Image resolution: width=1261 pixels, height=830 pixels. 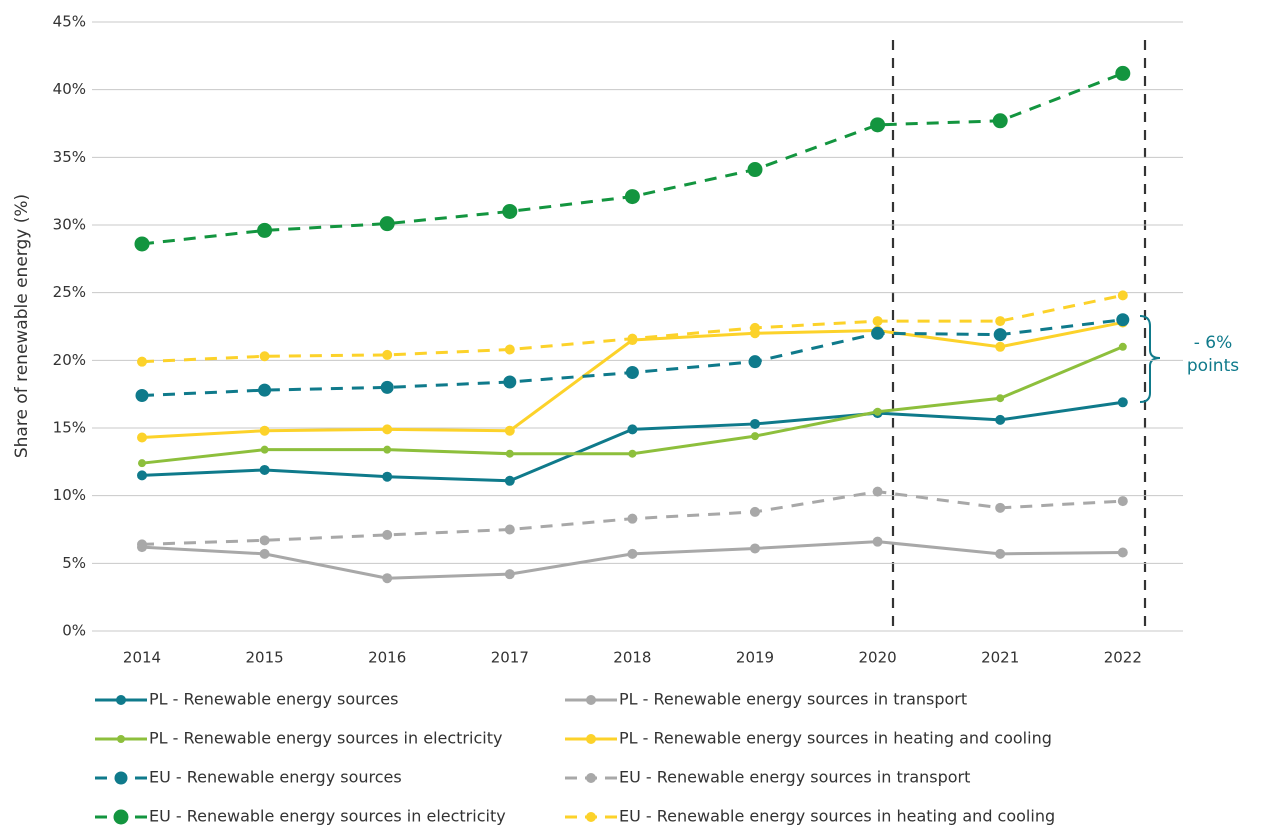 What do you see at coordinates (1213, 366) in the screenshot?
I see `annotation: points` at bounding box center [1213, 366].